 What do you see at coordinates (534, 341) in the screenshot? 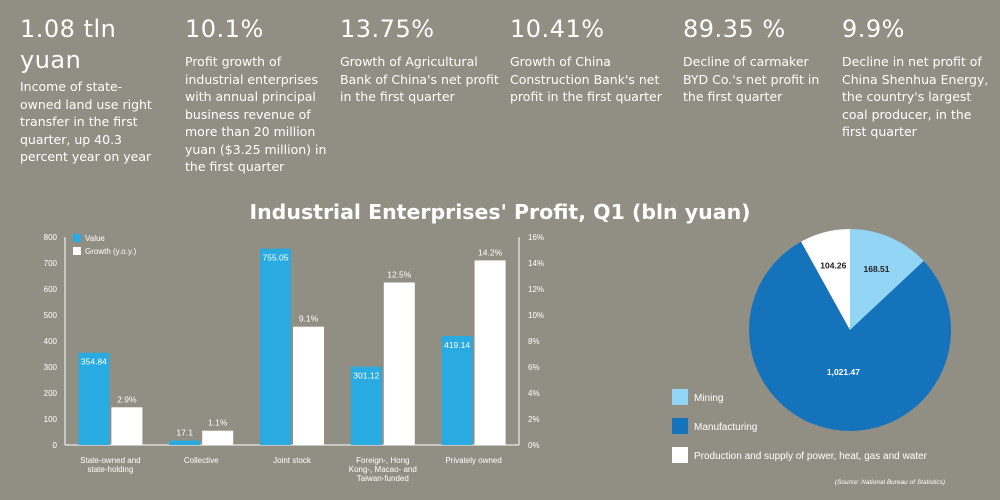
I see `right-tick-label: 8%` at bounding box center [534, 341].